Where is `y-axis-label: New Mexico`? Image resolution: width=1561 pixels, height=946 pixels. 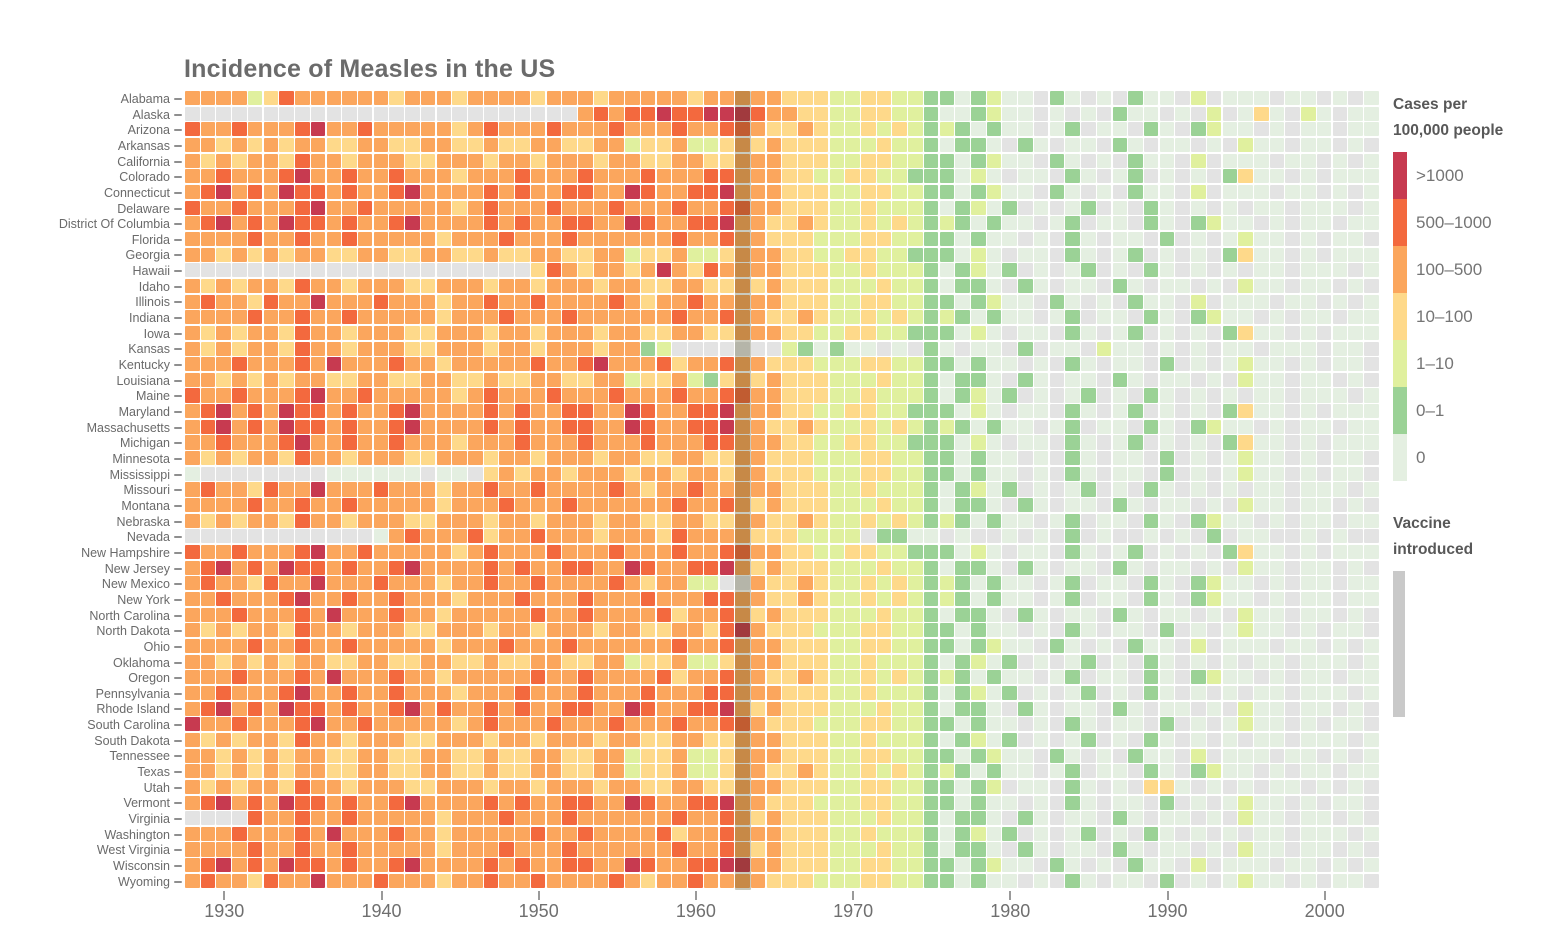 y-axis-label: New Mexico is located at coordinates (135, 583).